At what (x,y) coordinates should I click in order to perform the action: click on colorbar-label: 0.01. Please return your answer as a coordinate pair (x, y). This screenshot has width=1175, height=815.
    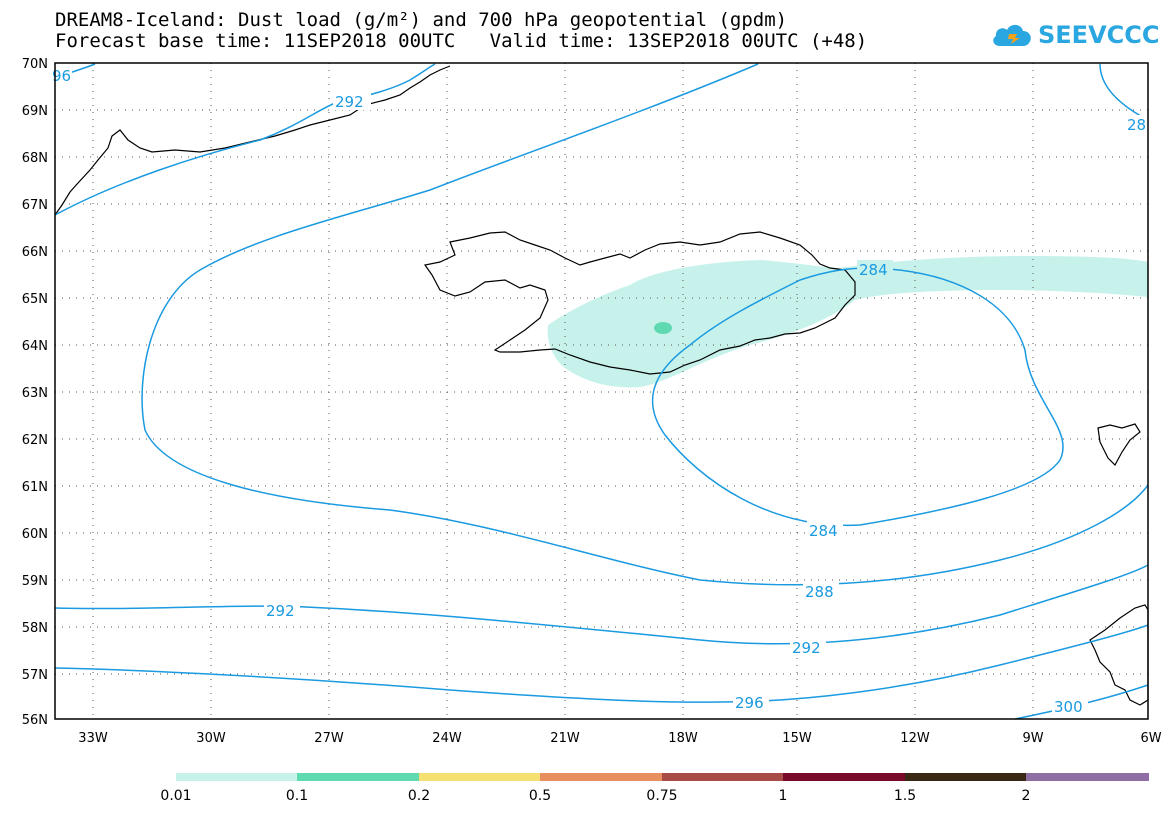
    Looking at the image, I should click on (175, 796).